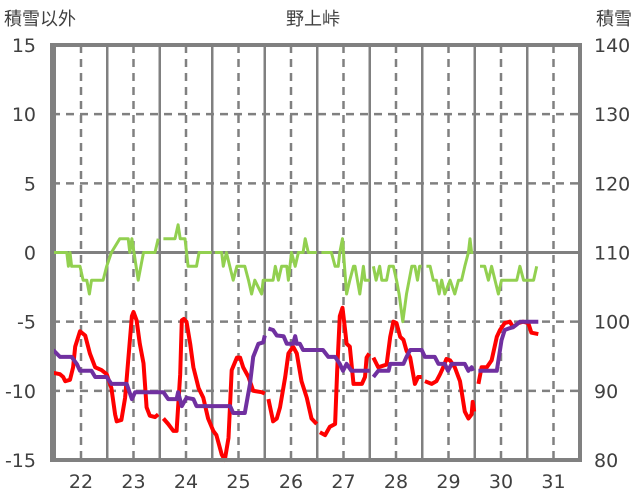 The width and height of the screenshot is (636, 501). I want to click on x-tick-label: 22, so click(81, 482).